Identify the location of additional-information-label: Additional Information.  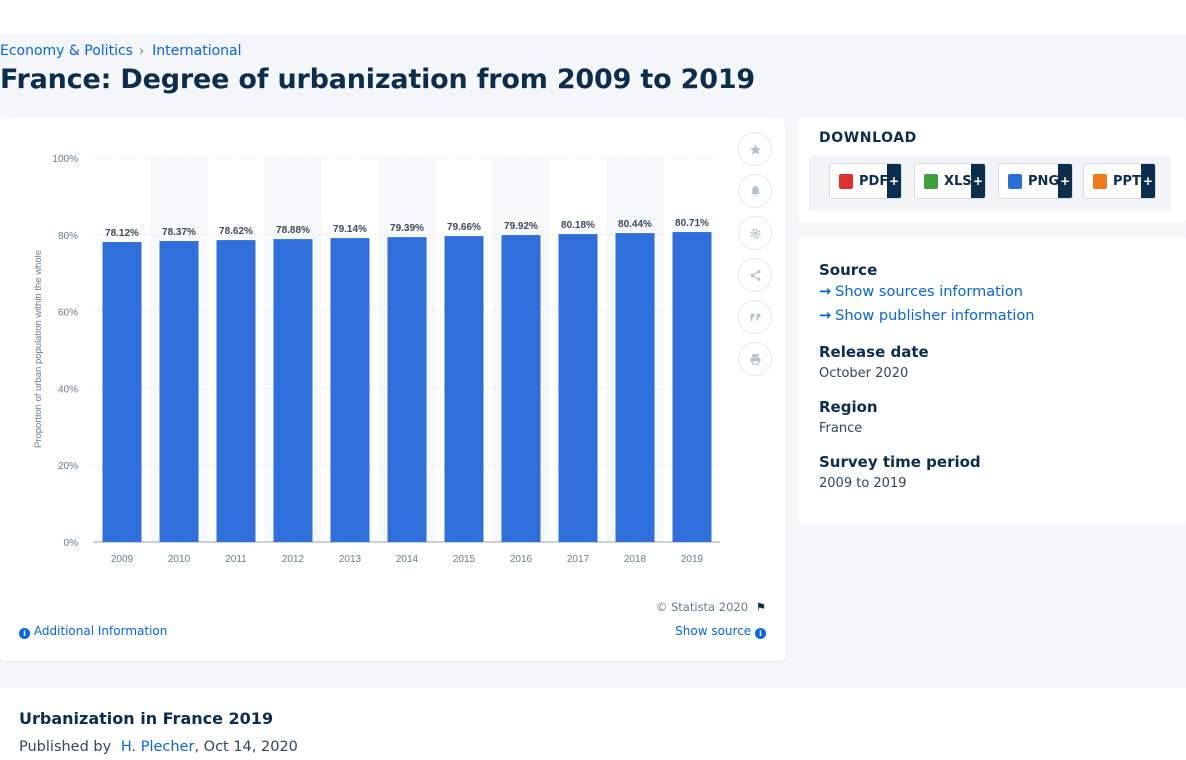
(100, 631).